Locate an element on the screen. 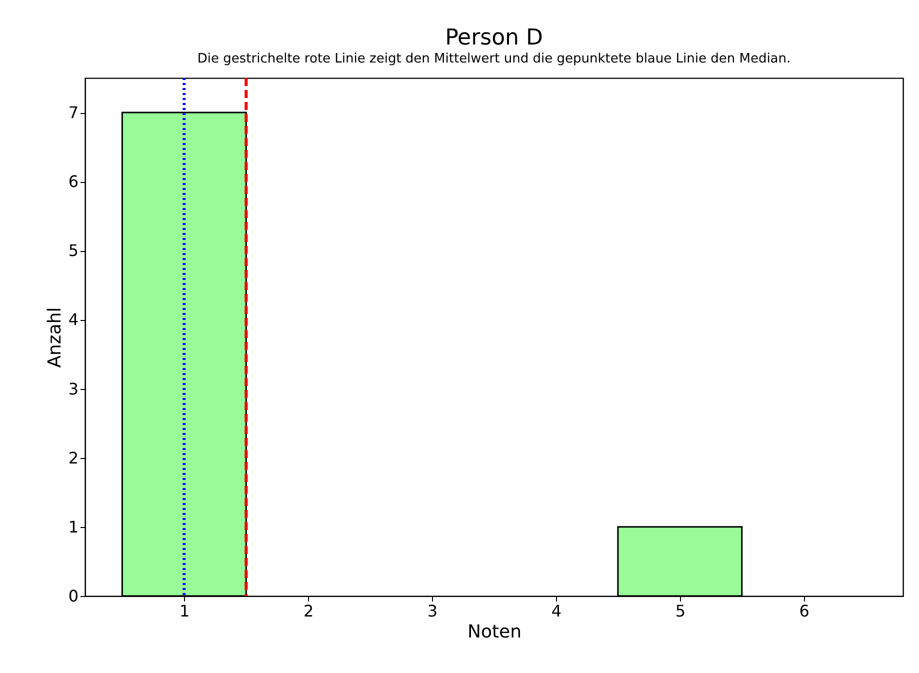 This screenshot has height=673, width=919. x-tick-label: 5 is located at coordinates (680, 611).